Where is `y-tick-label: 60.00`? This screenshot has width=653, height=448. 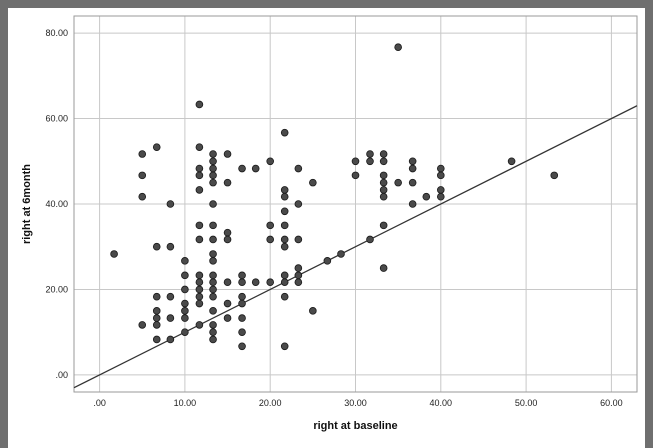
y-tick-label: 60.00 is located at coordinates (56, 119).